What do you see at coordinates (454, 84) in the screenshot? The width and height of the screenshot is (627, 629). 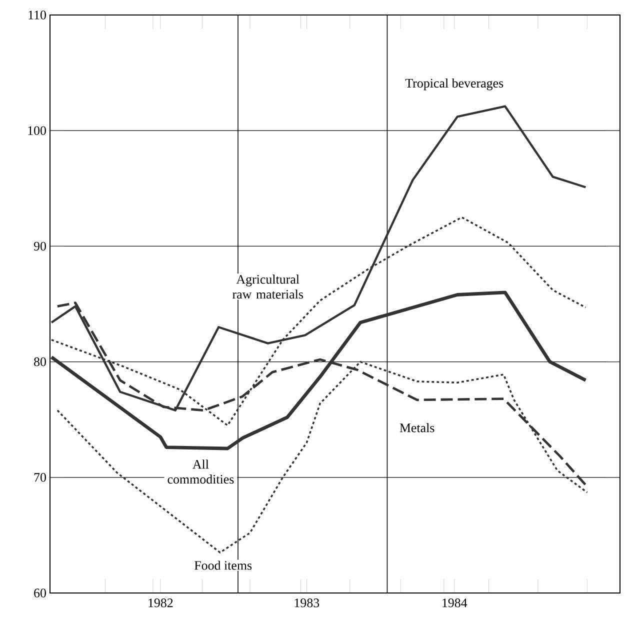 I see `series-label: Tropical beverages` at bounding box center [454, 84].